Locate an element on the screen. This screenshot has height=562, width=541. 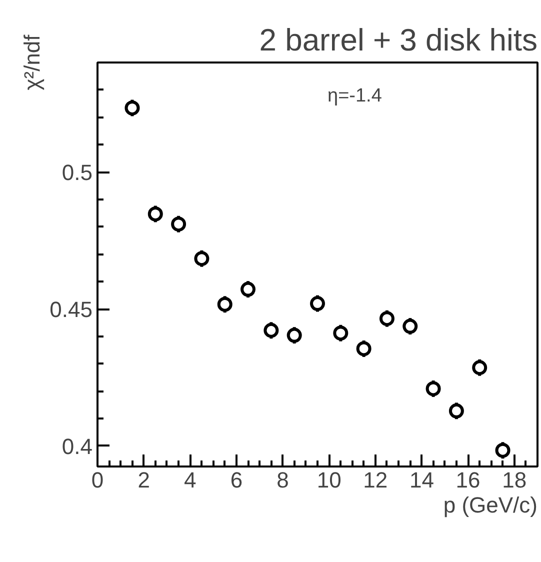
annotation: η=-1.4 is located at coordinates (355, 96).